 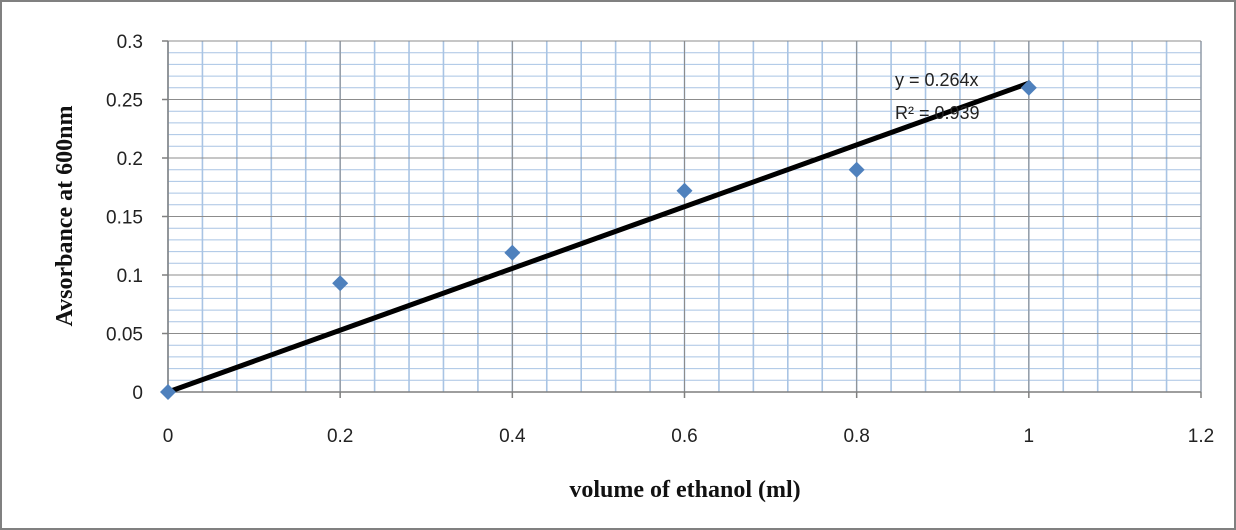 I want to click on y-tick-labels: 0 0.05 0.1 0.15 0.2 0.25 0.3, so click(x=124, y=218).